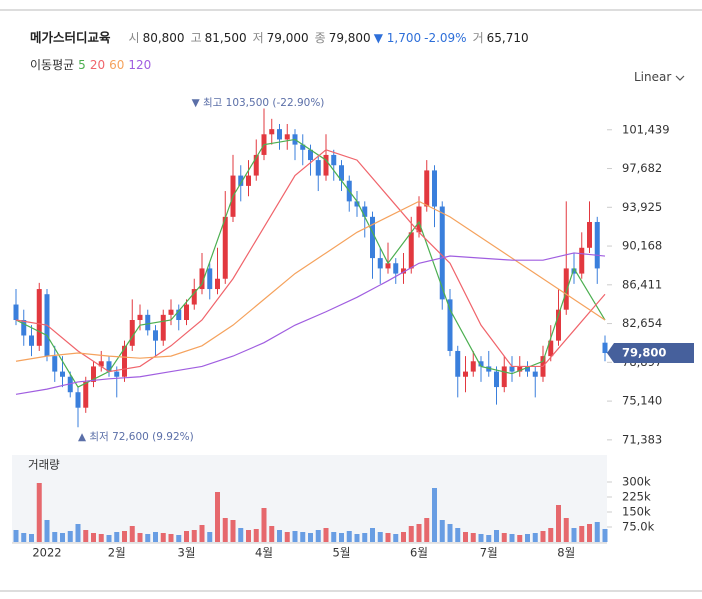 This screenshot has width=702, height=599. I want to click on ma-legend-item: 60, so click(117, 65).